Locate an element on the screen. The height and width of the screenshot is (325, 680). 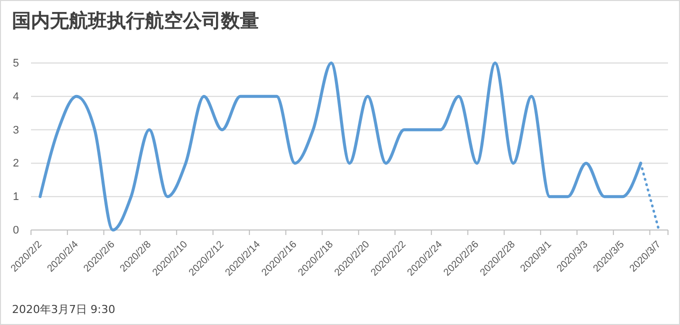
y-tick-label: 5 is located at coordinates (15, 64).